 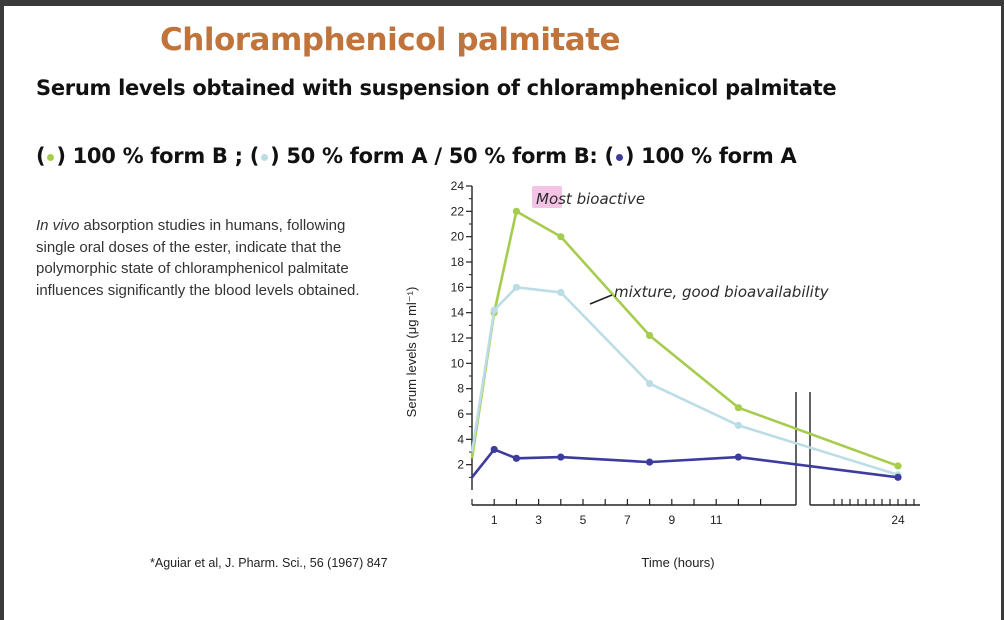 I want to click on legend-marker-mixture, so click(x=265, y=157).